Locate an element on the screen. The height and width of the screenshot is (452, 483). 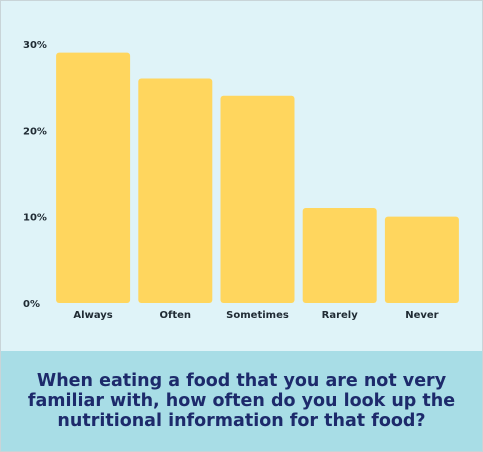
category-label-sometimes: Sometimes is located at coordinates (257, 315).